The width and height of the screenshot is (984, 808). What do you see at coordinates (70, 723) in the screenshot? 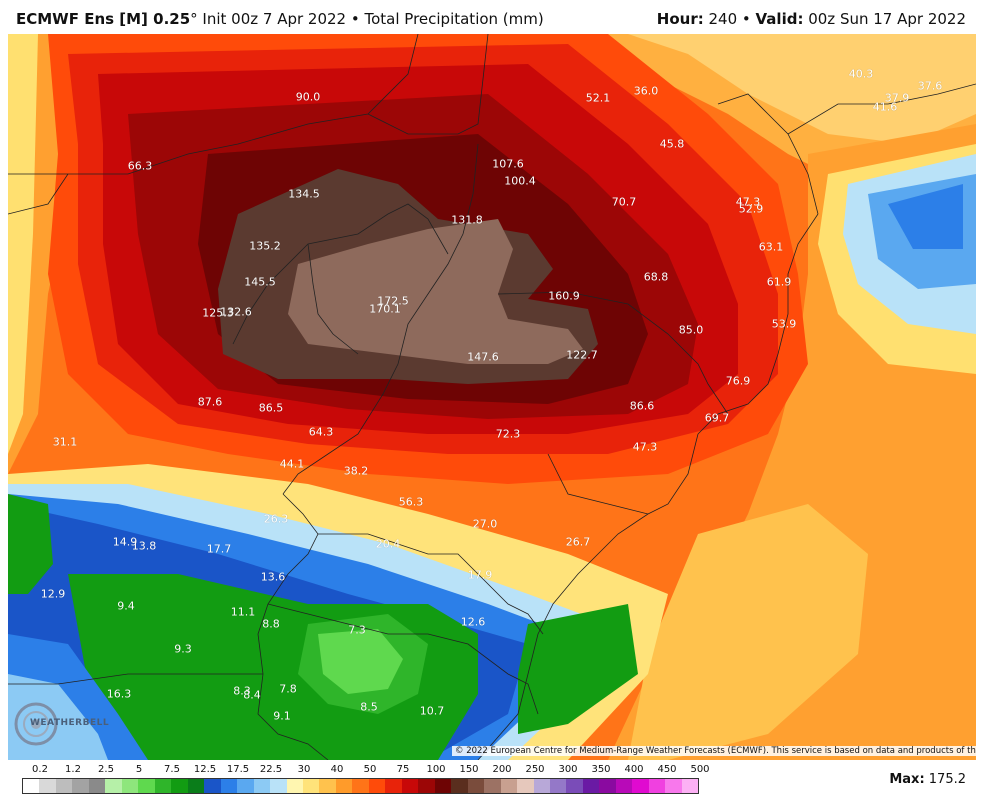
I see `weatherbell-wordmark: WEATHERBELL` at bounding box center [70, 723].